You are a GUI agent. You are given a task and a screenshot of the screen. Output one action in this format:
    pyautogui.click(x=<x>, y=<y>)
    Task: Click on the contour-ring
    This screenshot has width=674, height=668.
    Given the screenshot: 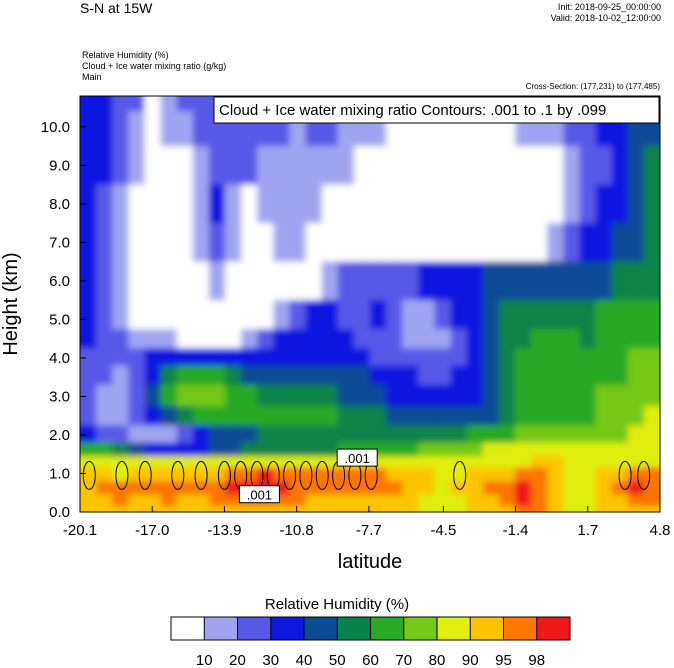 What is the action you would take?
    pyautogui.click(x=290, y=475)
    